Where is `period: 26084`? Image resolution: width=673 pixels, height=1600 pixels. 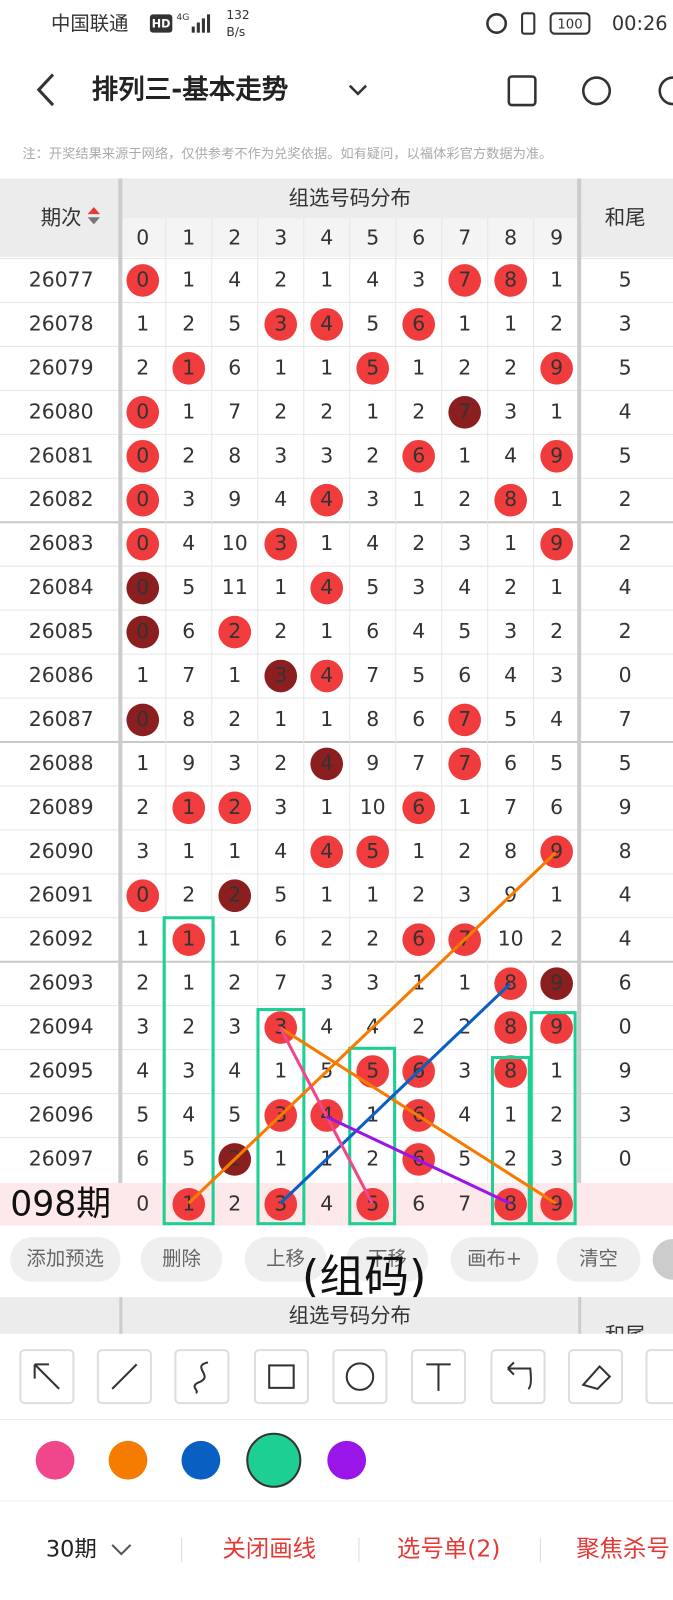 period: 26084 is located at coordinates (61, 587).